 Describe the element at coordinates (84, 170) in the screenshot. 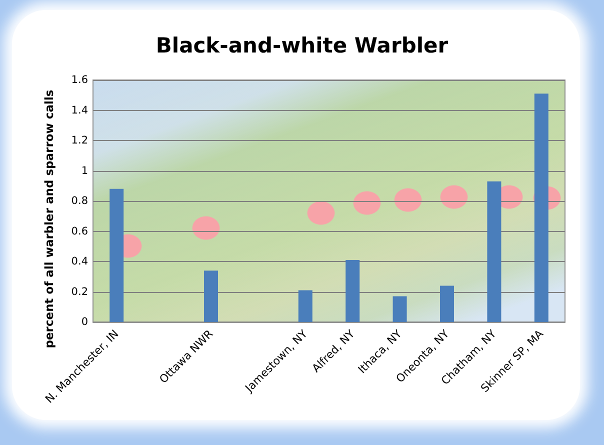

I see `y-tick-label: 1` at that location.